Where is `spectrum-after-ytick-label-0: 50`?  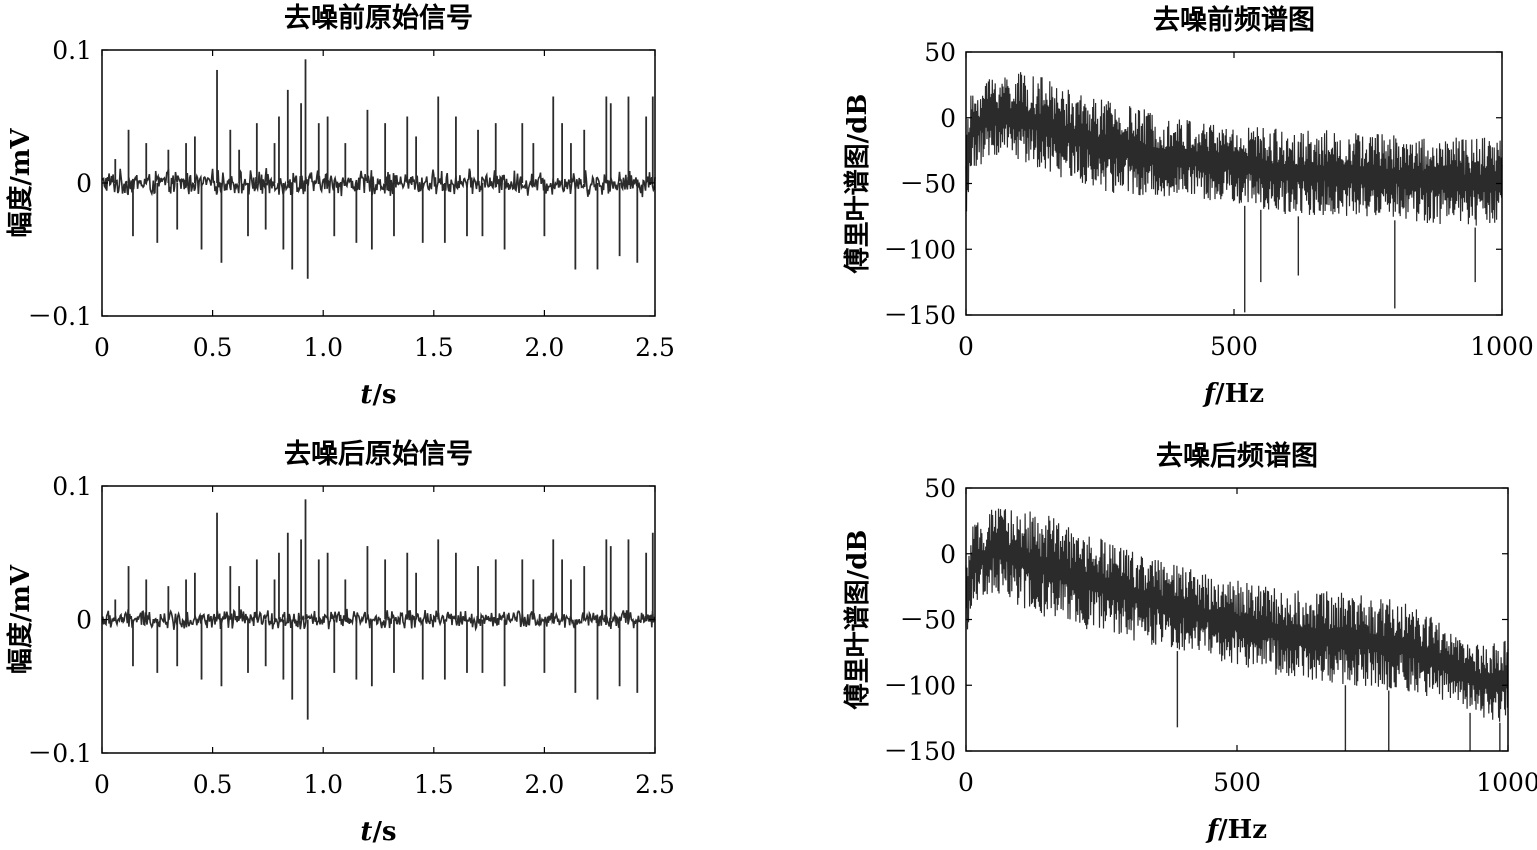
spectrum-after-ytick-label-0: 50 is located at coordinates (940, 488).